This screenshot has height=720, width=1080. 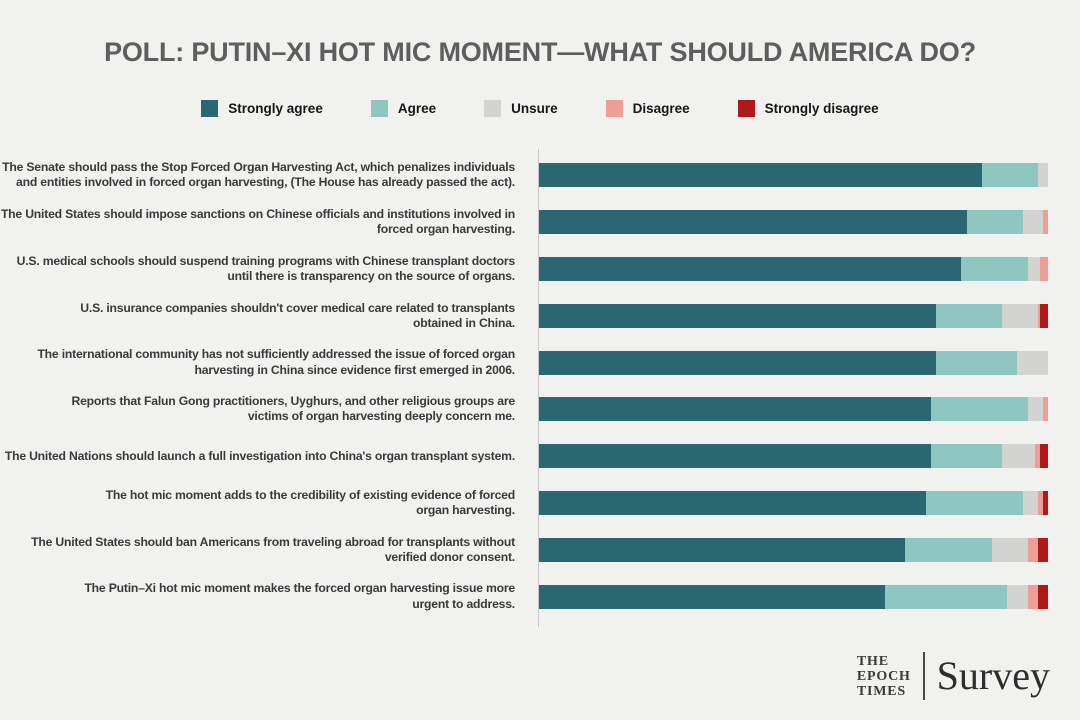 I want to click on brand-footer: THE EPOCH TIMES Survey, so click(x=953, y=676).